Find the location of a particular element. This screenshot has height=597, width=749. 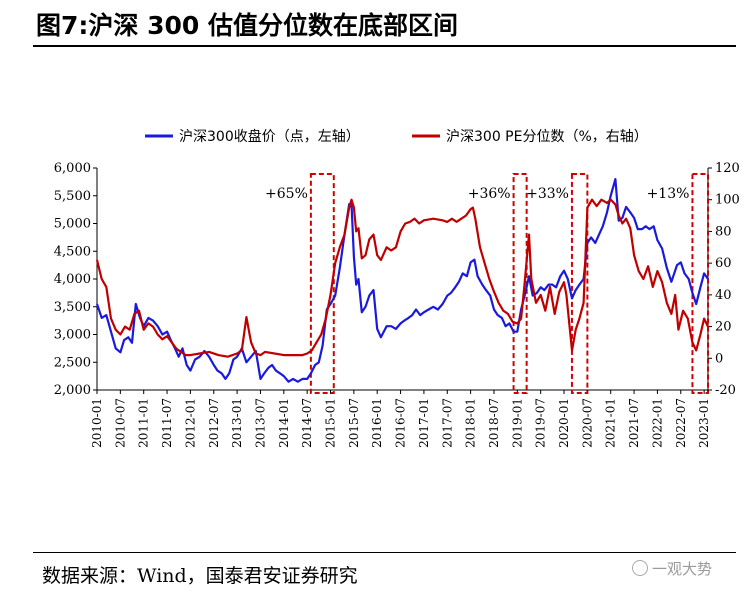

figure-title: 图7:沪深 300 估值分位数在底部区间 is located at coordinates (247, 25).